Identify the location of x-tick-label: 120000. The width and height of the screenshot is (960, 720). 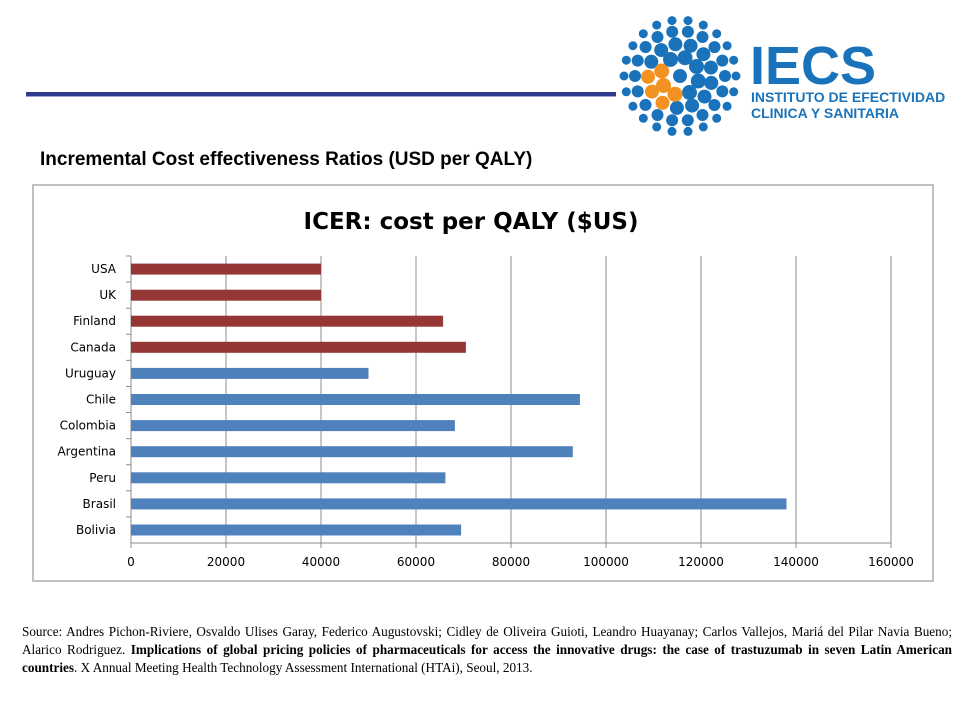
(701, 562).